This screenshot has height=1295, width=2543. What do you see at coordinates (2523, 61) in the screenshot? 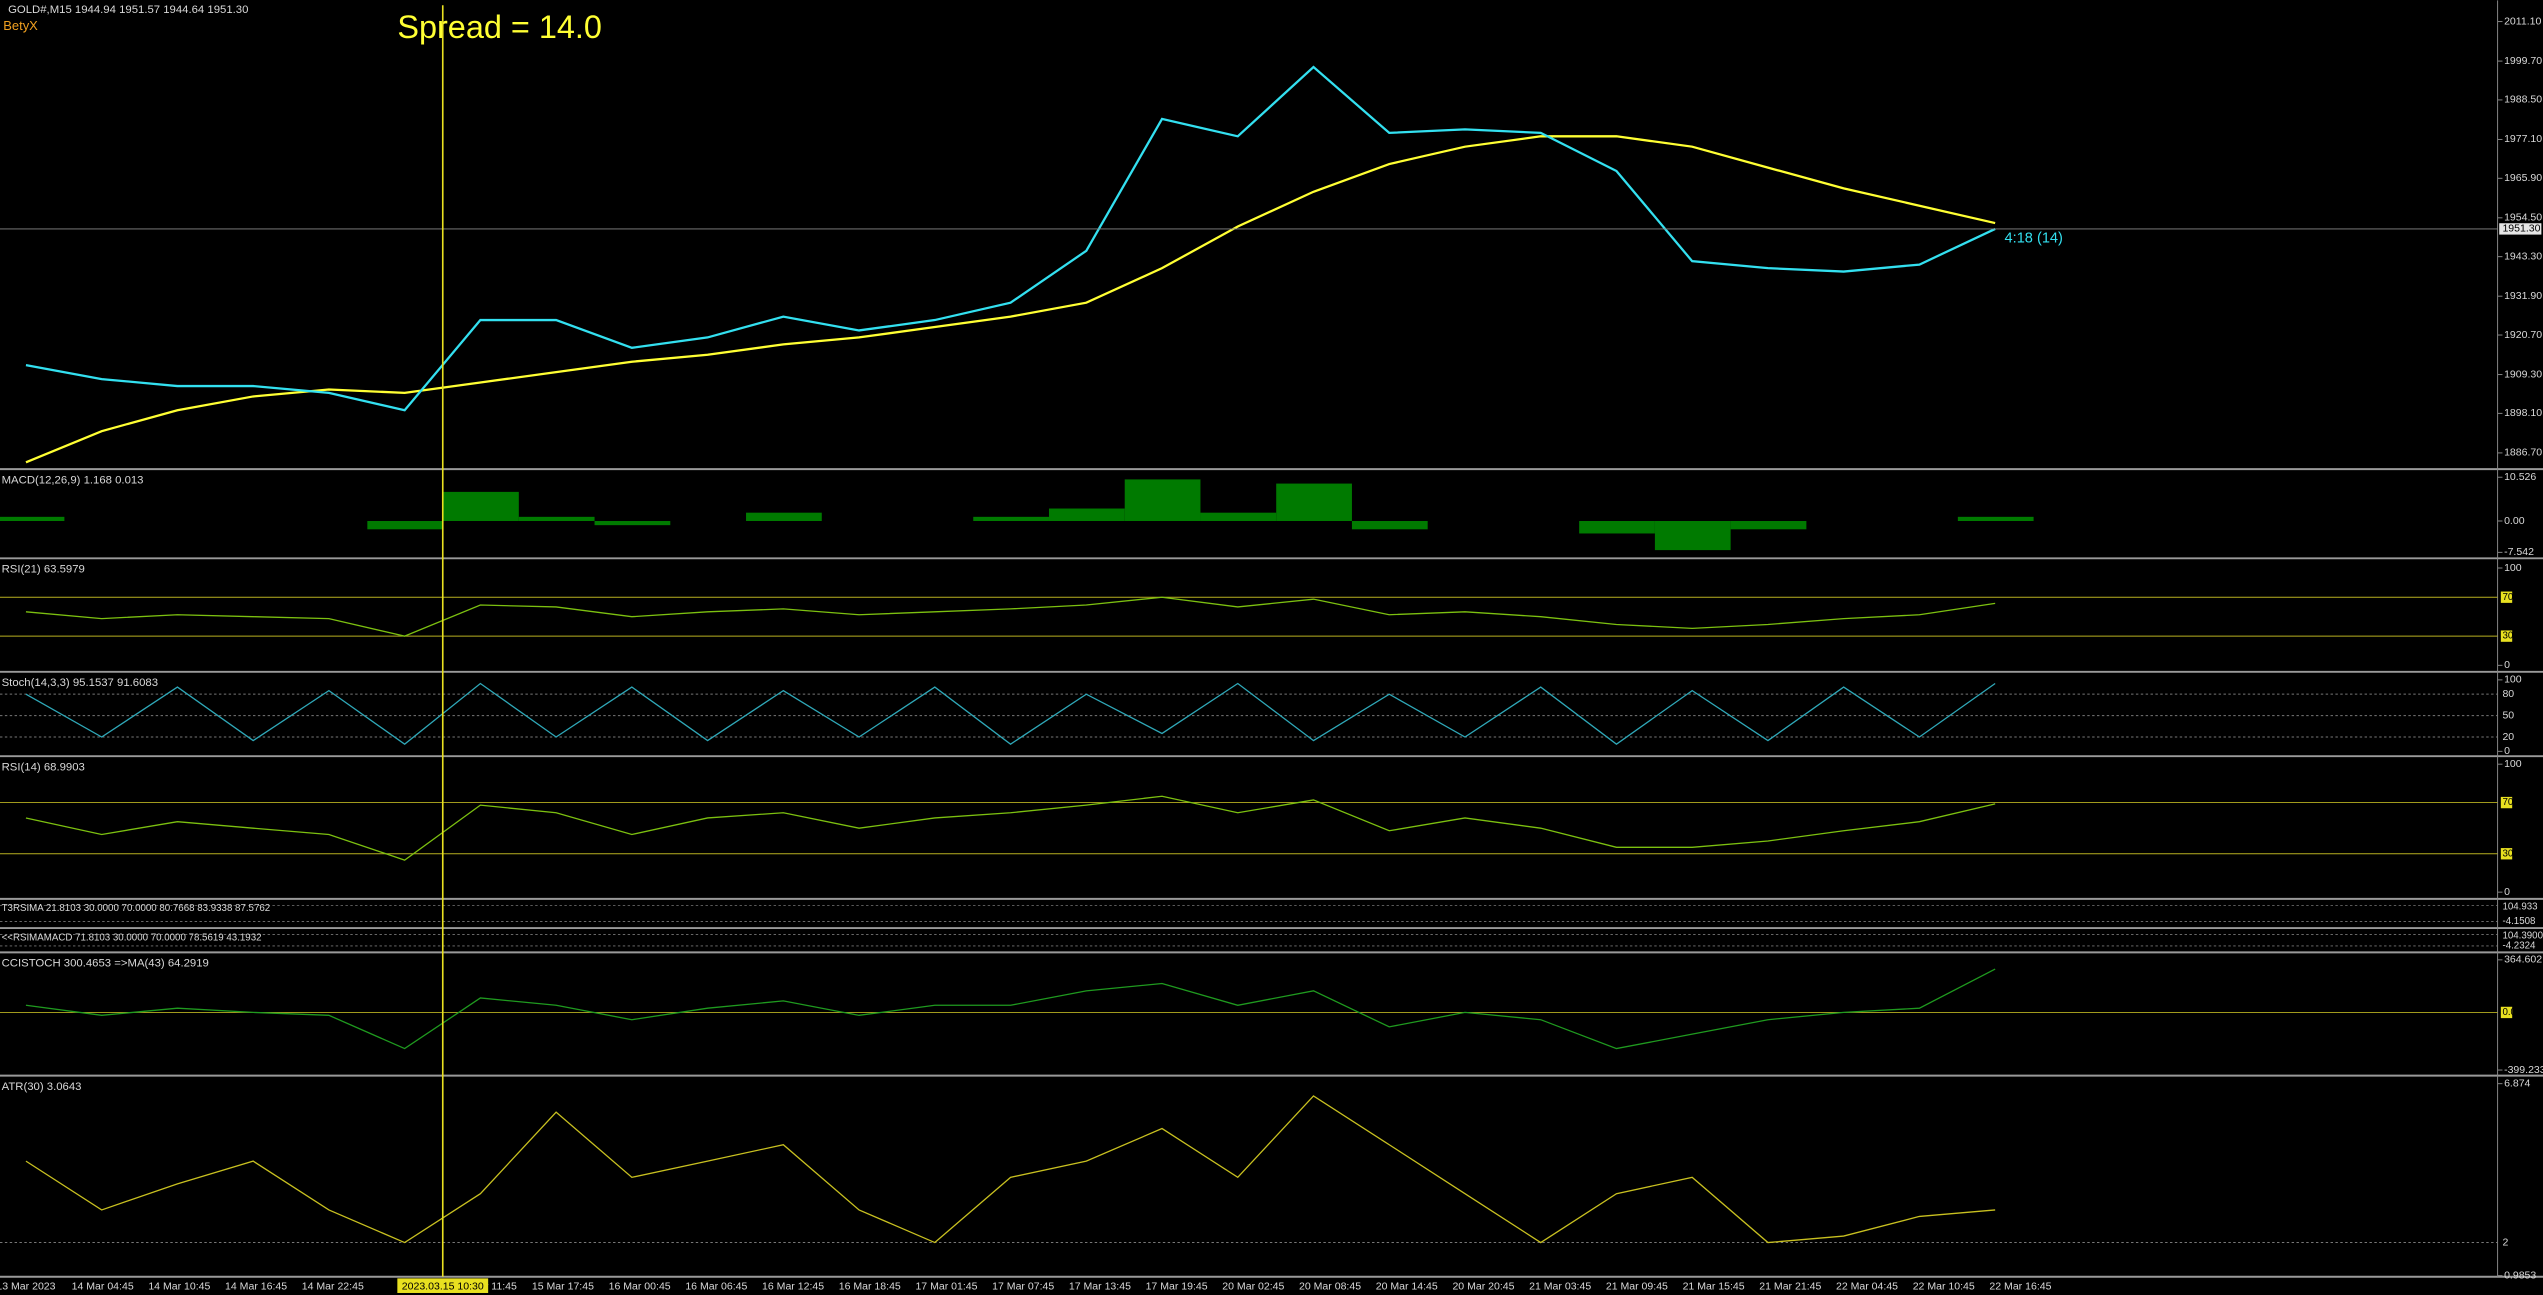
I see `y-tick-label: 1999.70` at bounding box center [2523, 61].